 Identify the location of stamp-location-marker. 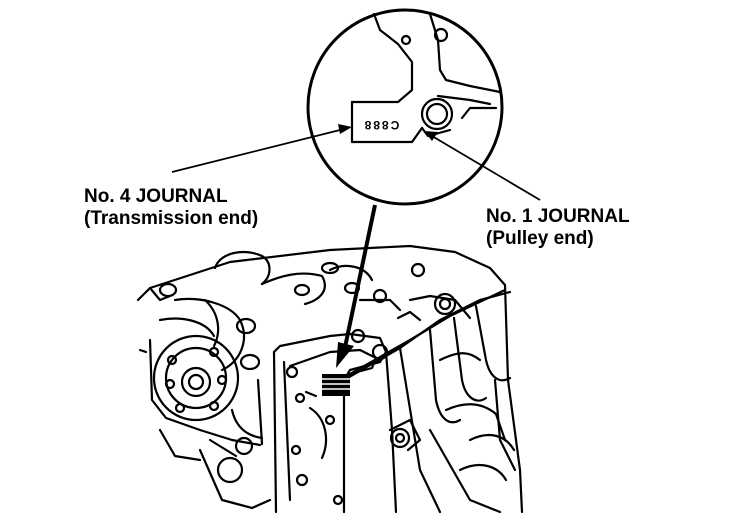
(336, 385).